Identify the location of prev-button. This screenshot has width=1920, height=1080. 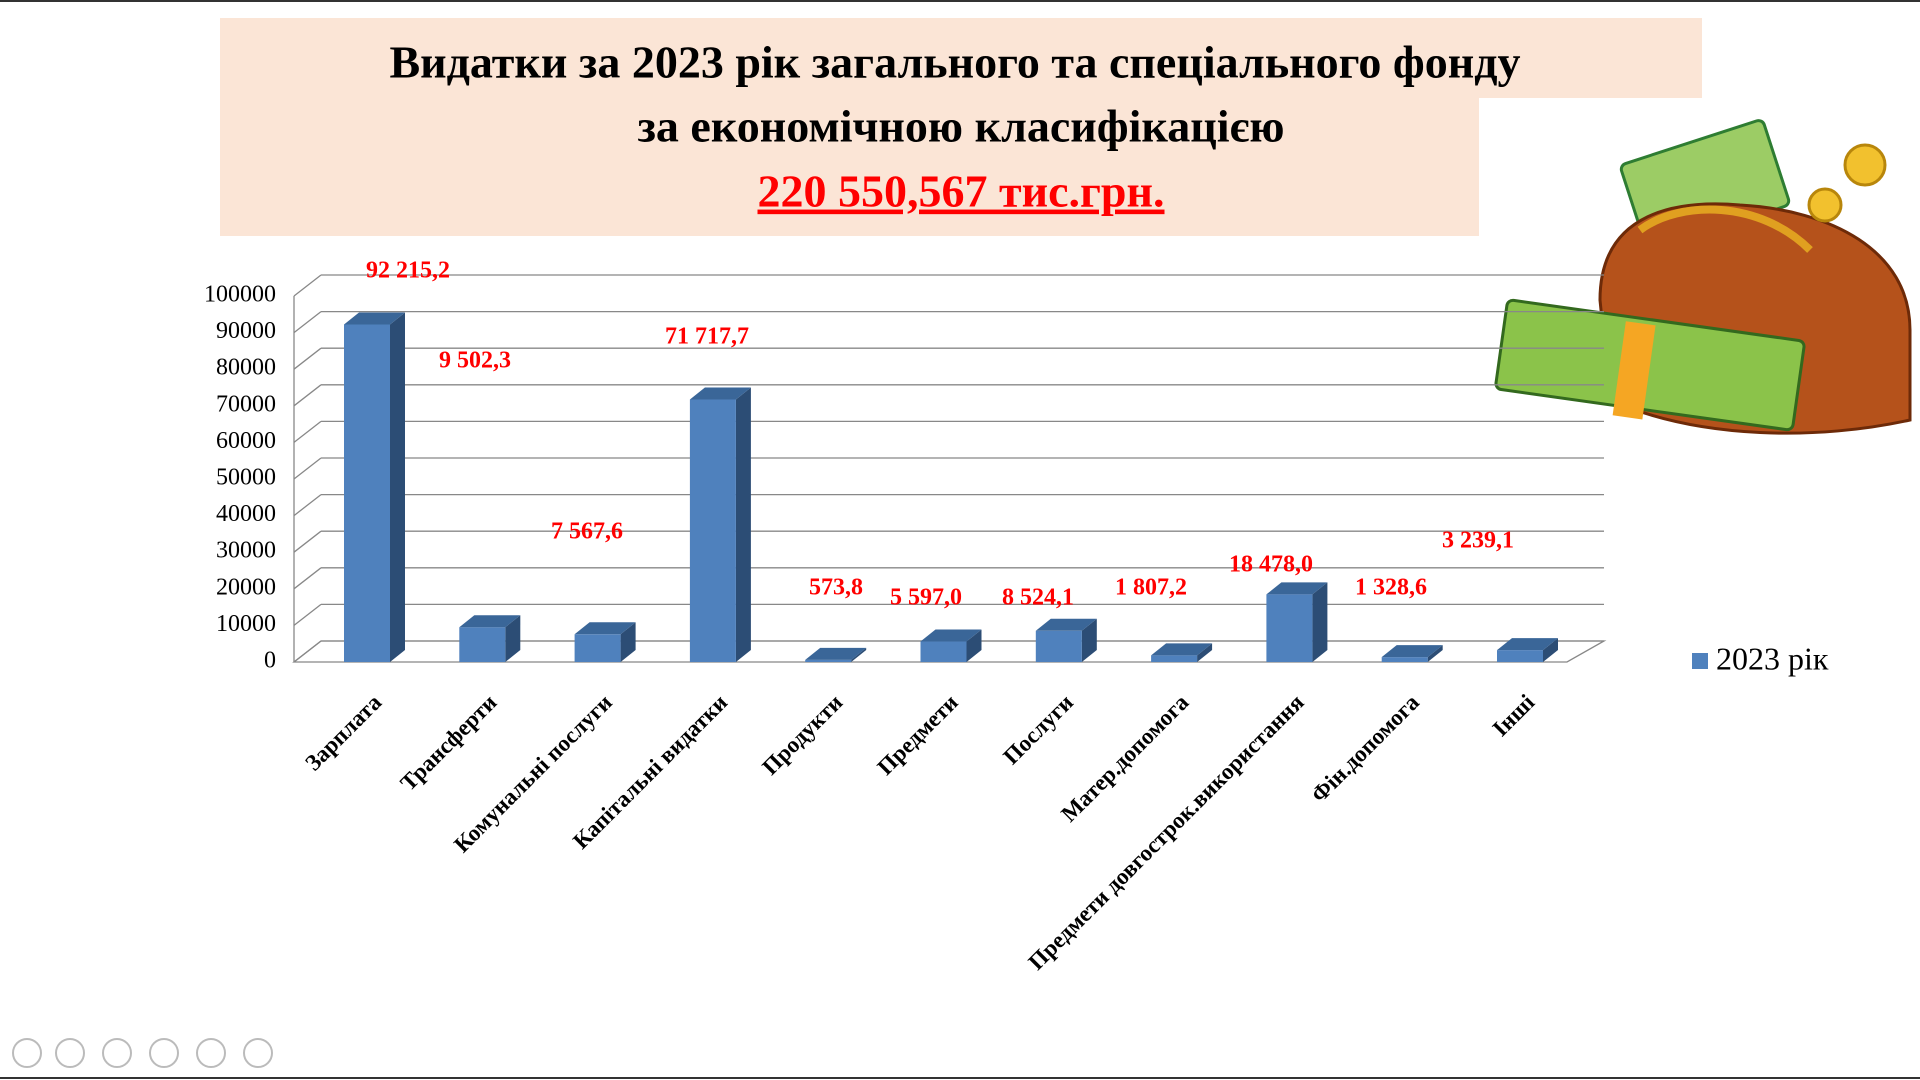
(27, 1053).